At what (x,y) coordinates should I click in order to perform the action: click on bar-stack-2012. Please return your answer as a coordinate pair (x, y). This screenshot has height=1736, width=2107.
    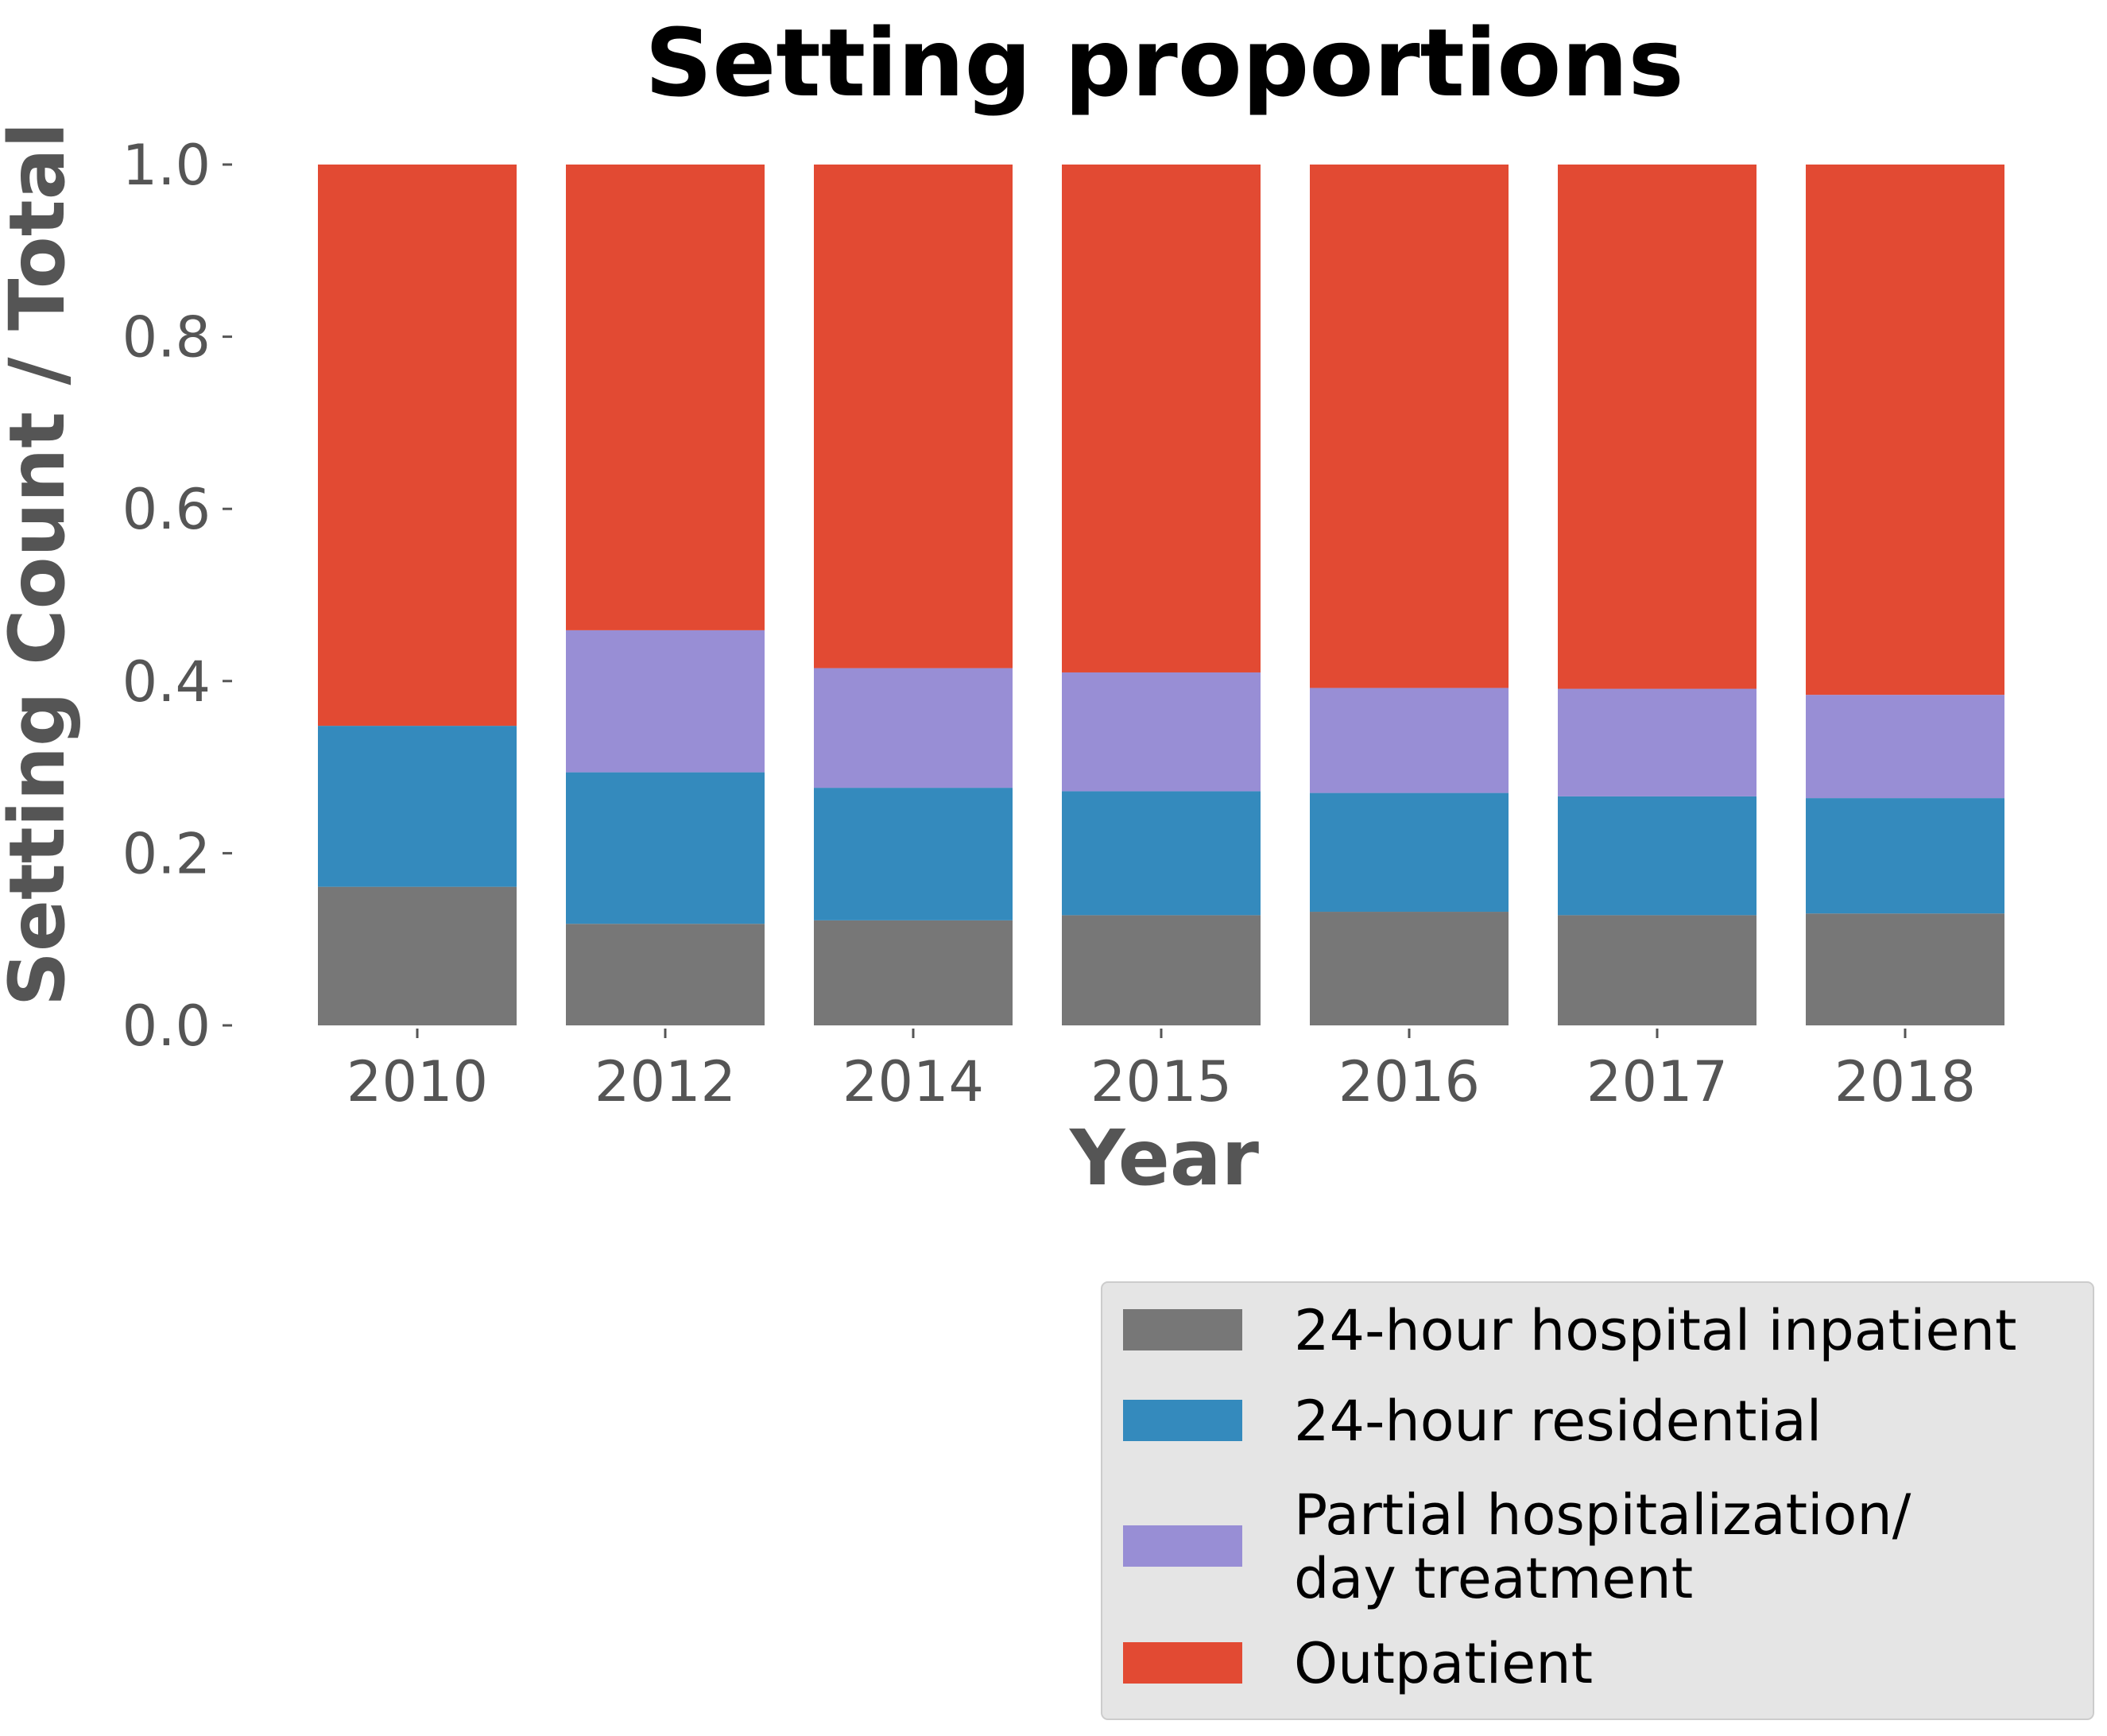
    Looking at the image, I should click on (665, 595).